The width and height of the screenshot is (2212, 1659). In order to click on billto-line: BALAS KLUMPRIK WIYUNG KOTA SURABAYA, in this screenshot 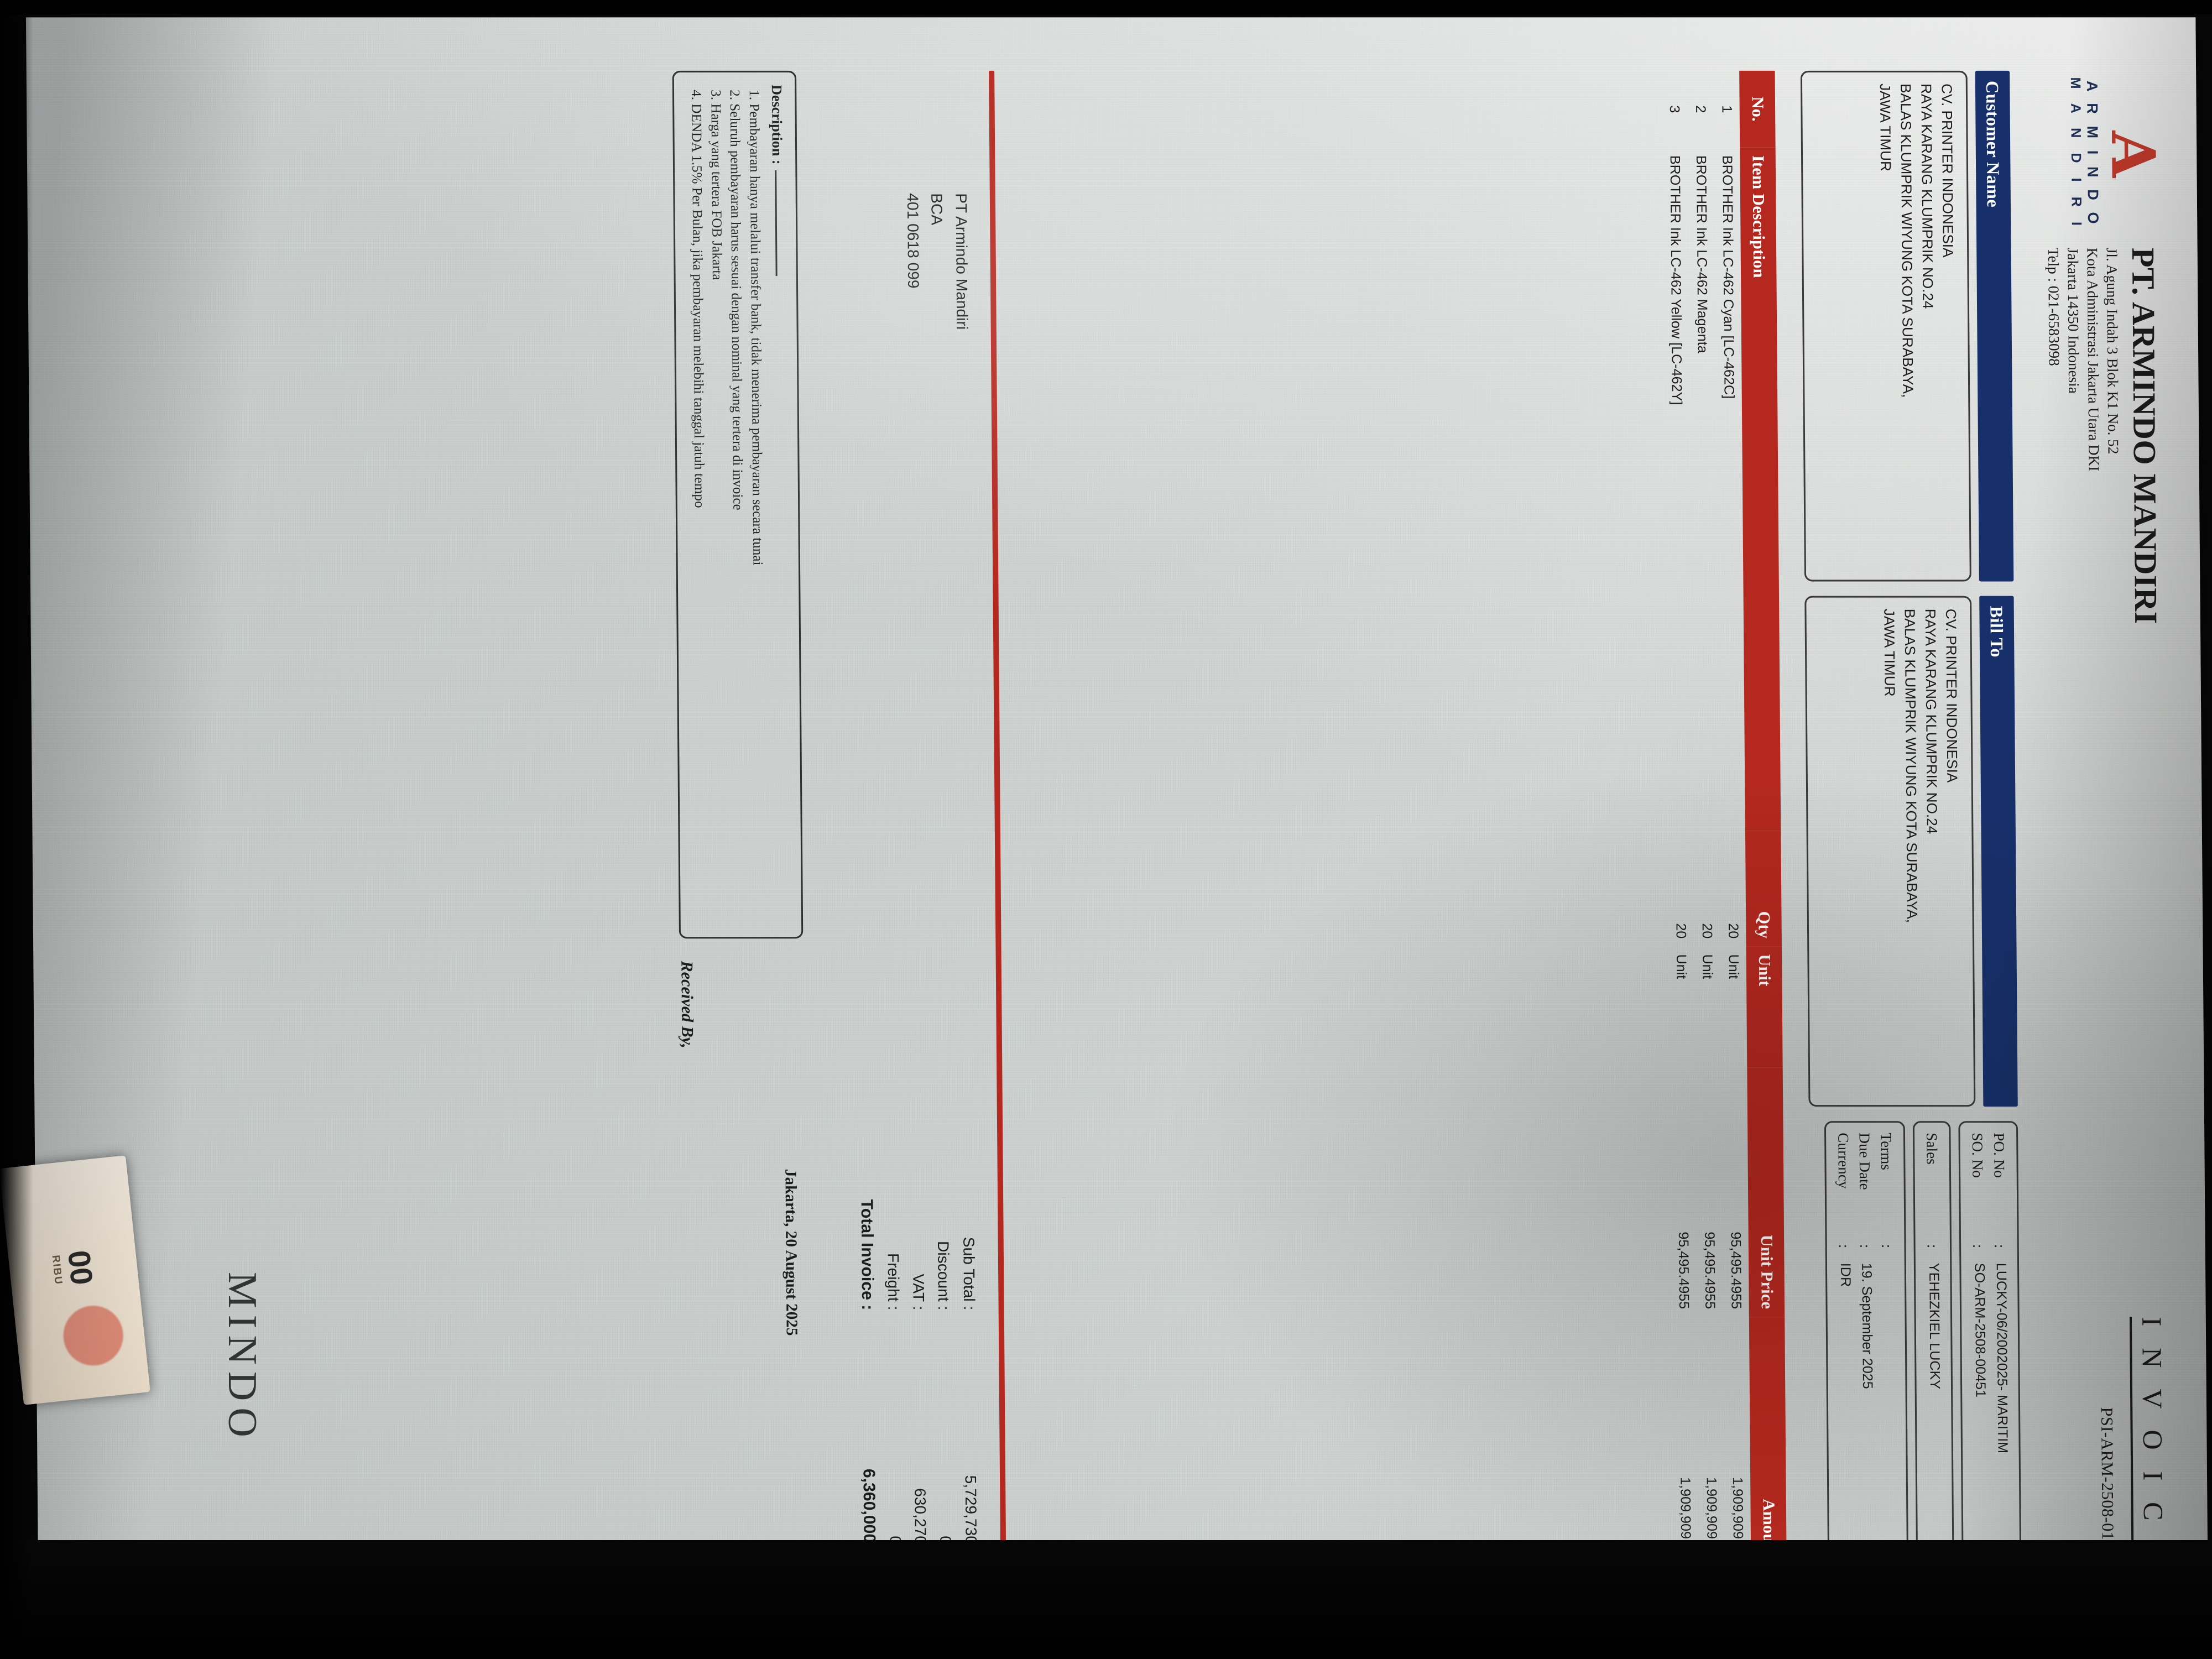, I will do `click(1911, 766)`.